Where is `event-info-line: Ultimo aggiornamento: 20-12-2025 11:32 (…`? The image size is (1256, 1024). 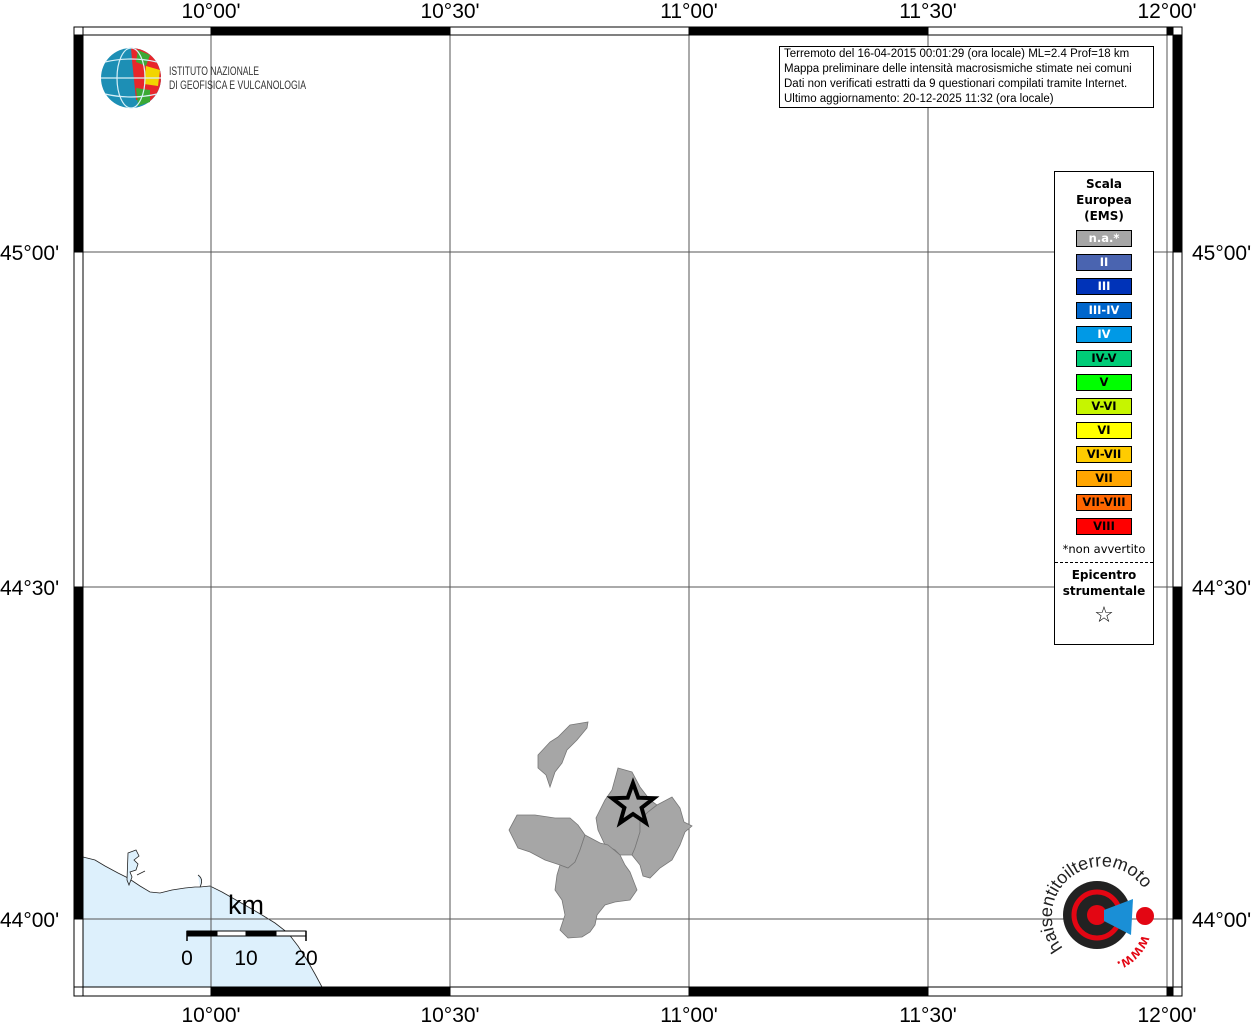 event-info-line: Ultimo aggiornamento: 20-12-2025 11:32 (… is located at coordinates (919, 99).